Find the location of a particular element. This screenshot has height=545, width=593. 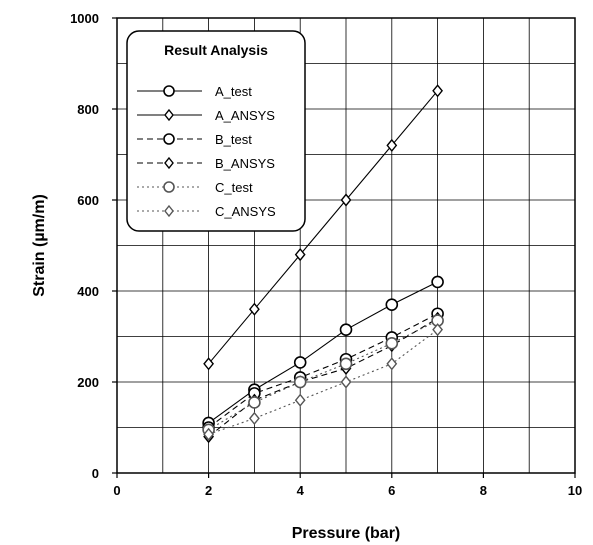

y-tick-label: 800 is located at coordinates (88, 109).